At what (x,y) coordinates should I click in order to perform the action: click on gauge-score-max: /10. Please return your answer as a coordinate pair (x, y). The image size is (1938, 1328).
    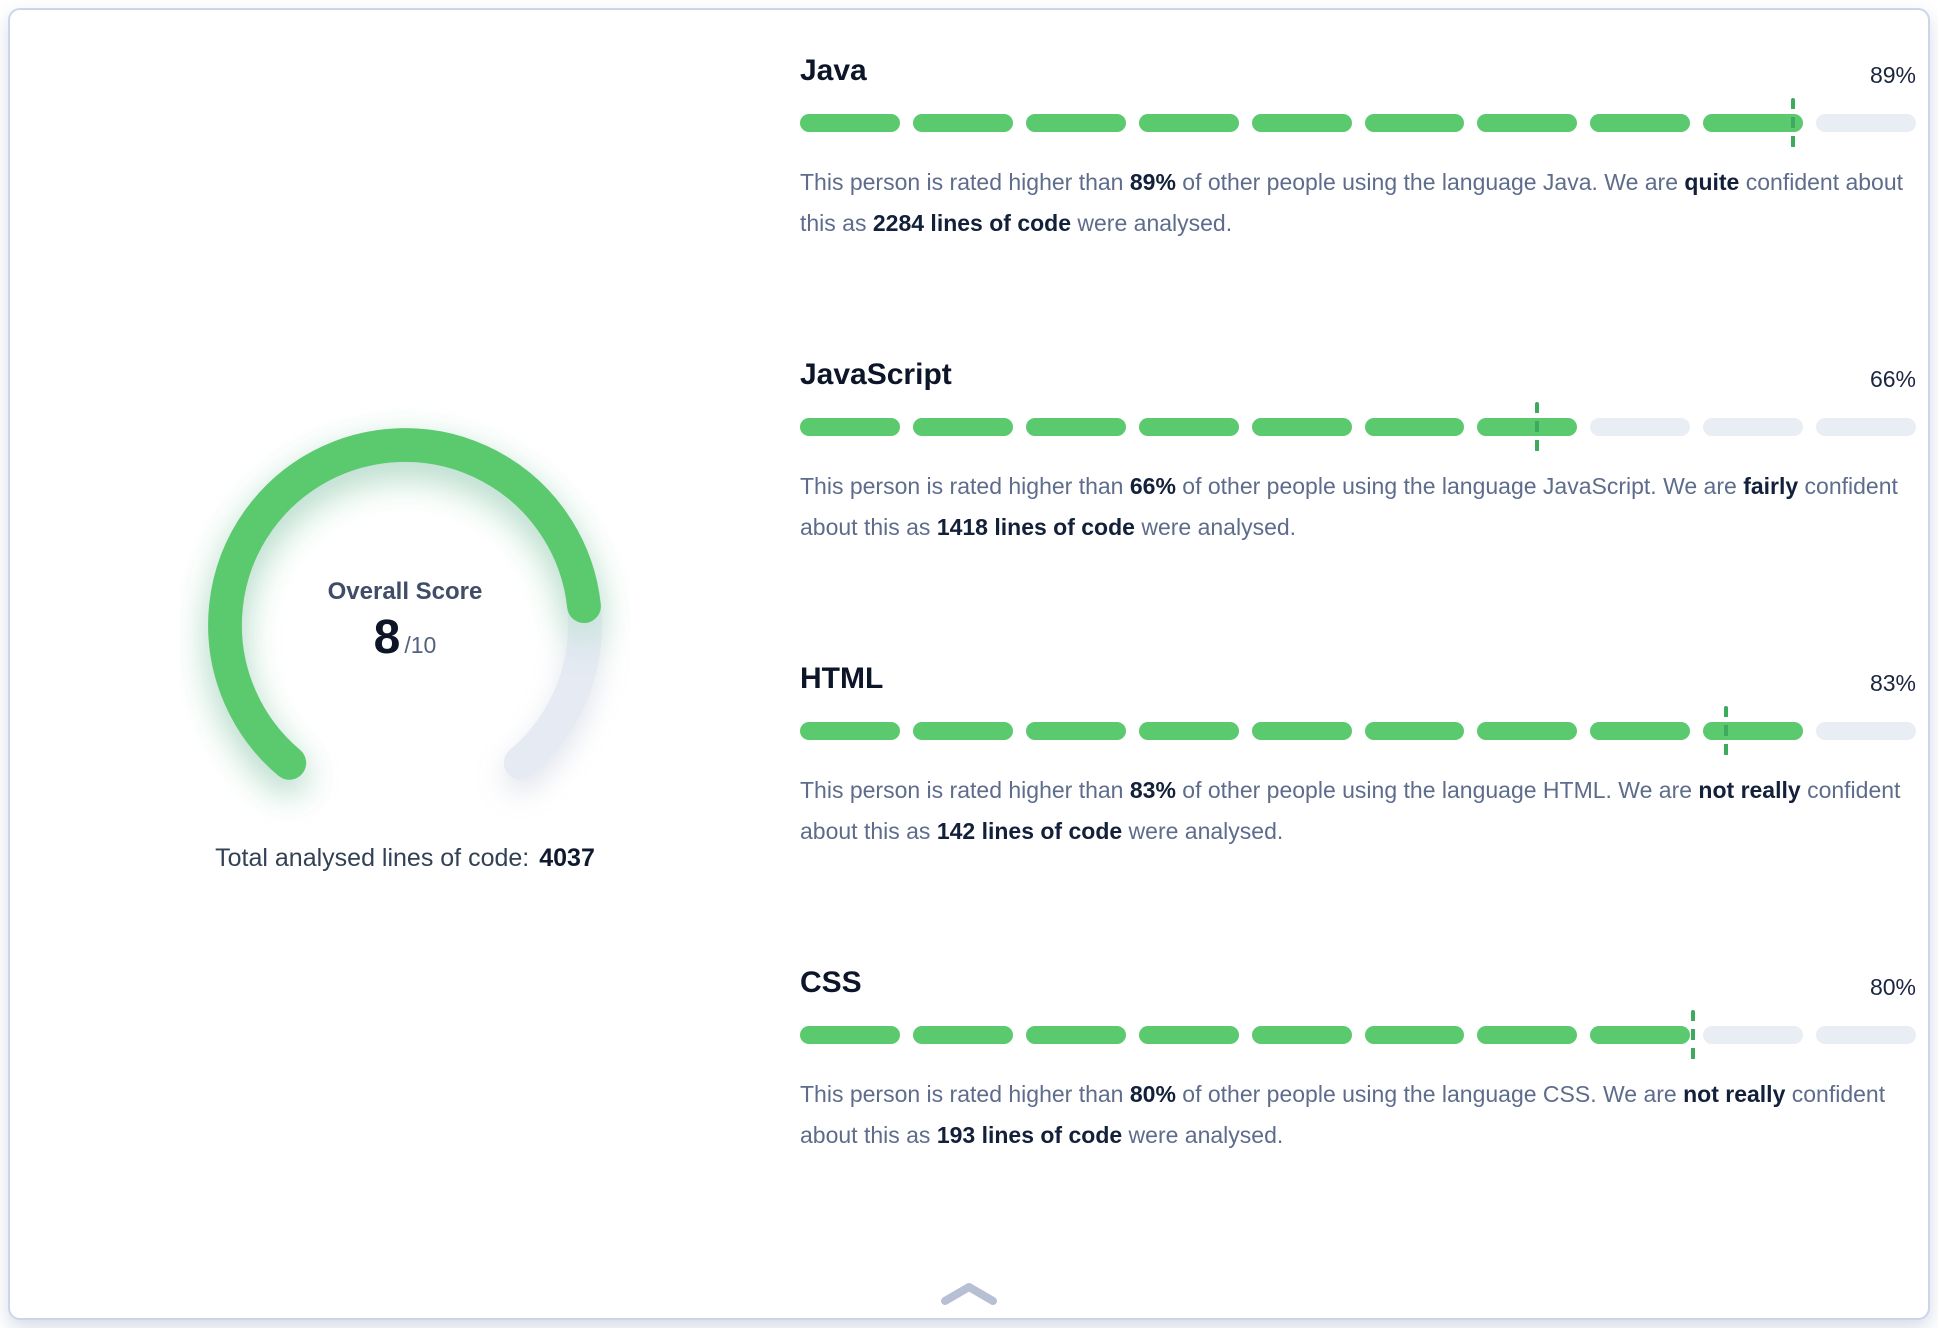
    Looking at the image, I should click on (420, 645).